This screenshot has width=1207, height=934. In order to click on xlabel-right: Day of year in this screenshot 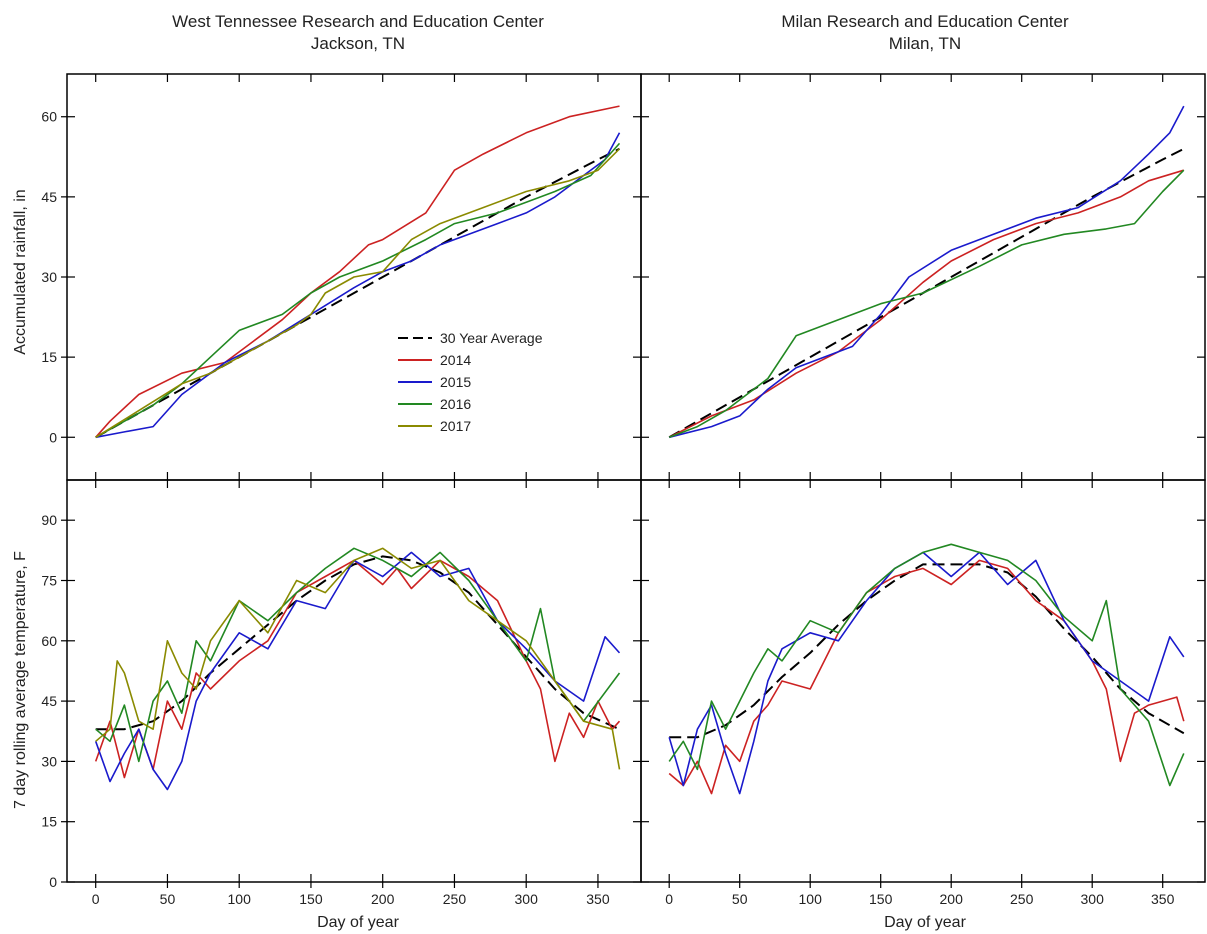, I will do `click(925, 922)`.